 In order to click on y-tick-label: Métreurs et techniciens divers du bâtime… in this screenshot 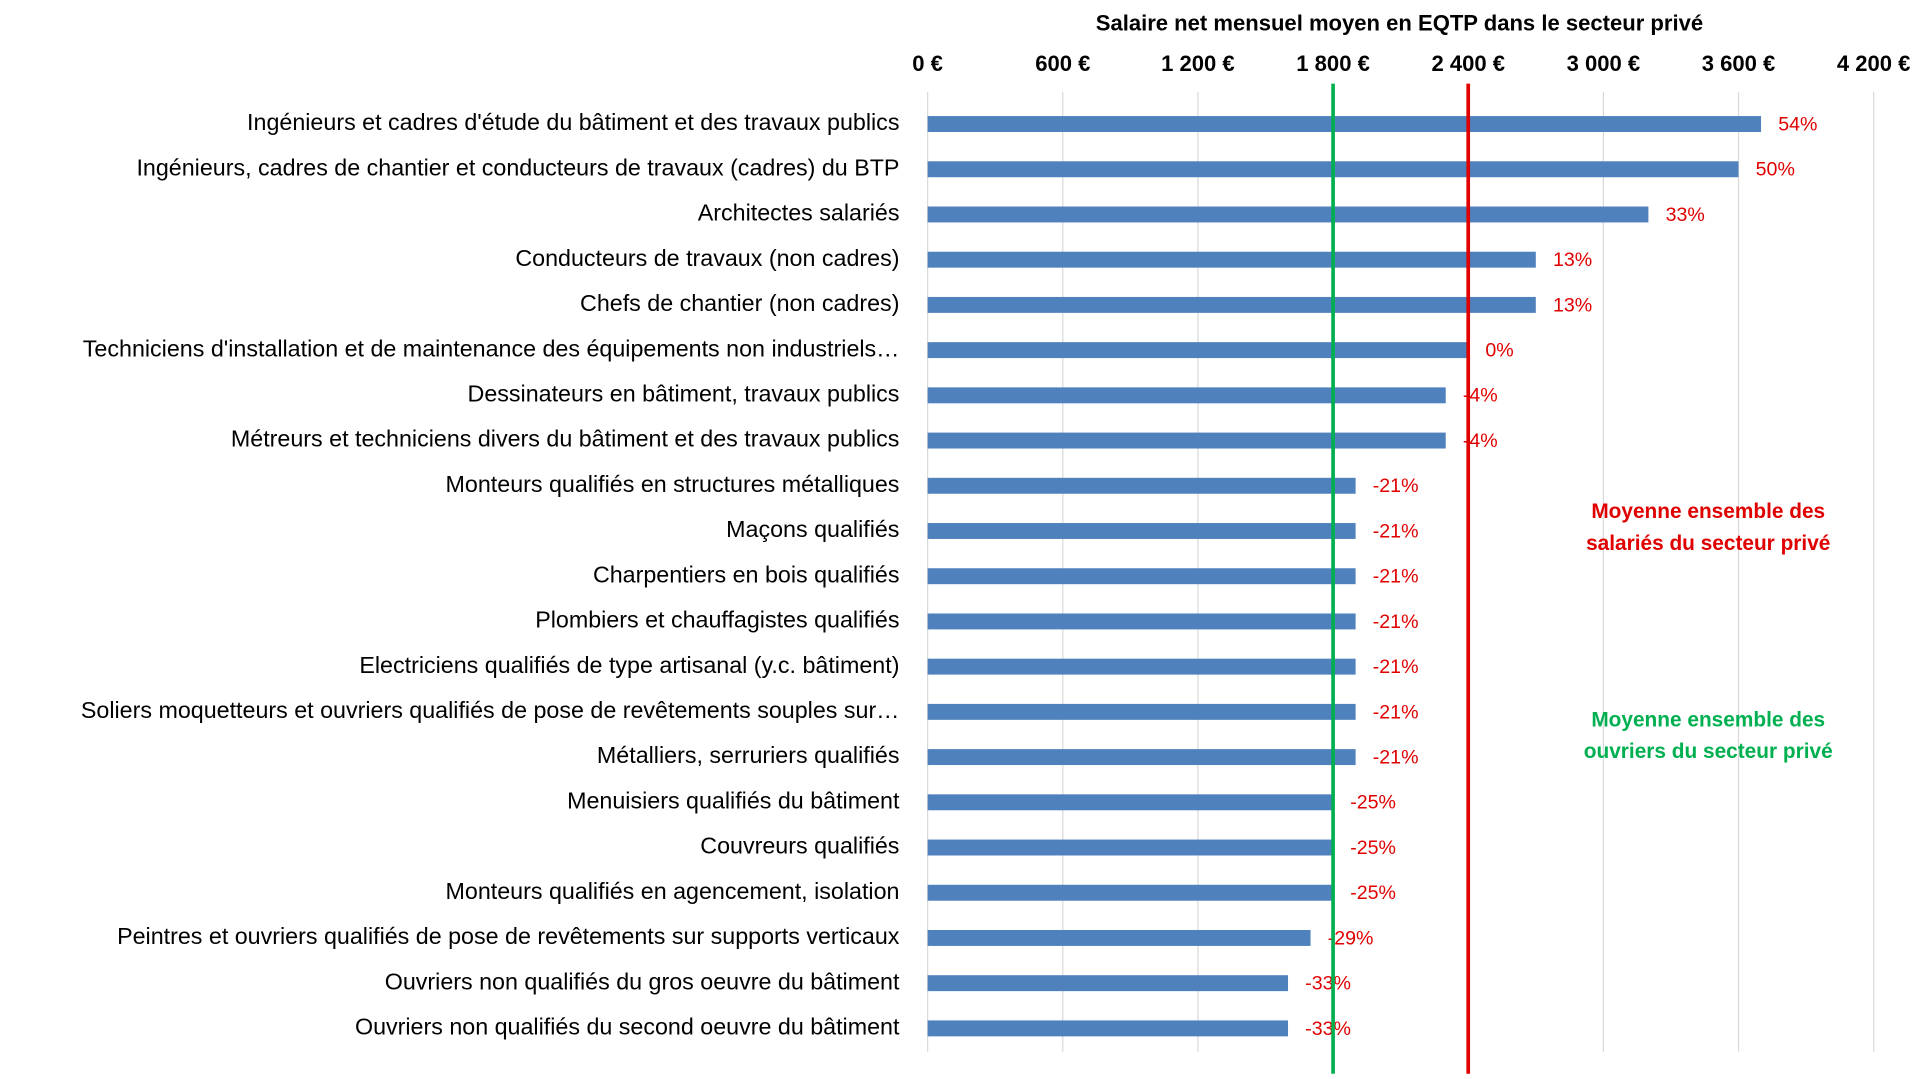, I will do `click(565, 439)`.